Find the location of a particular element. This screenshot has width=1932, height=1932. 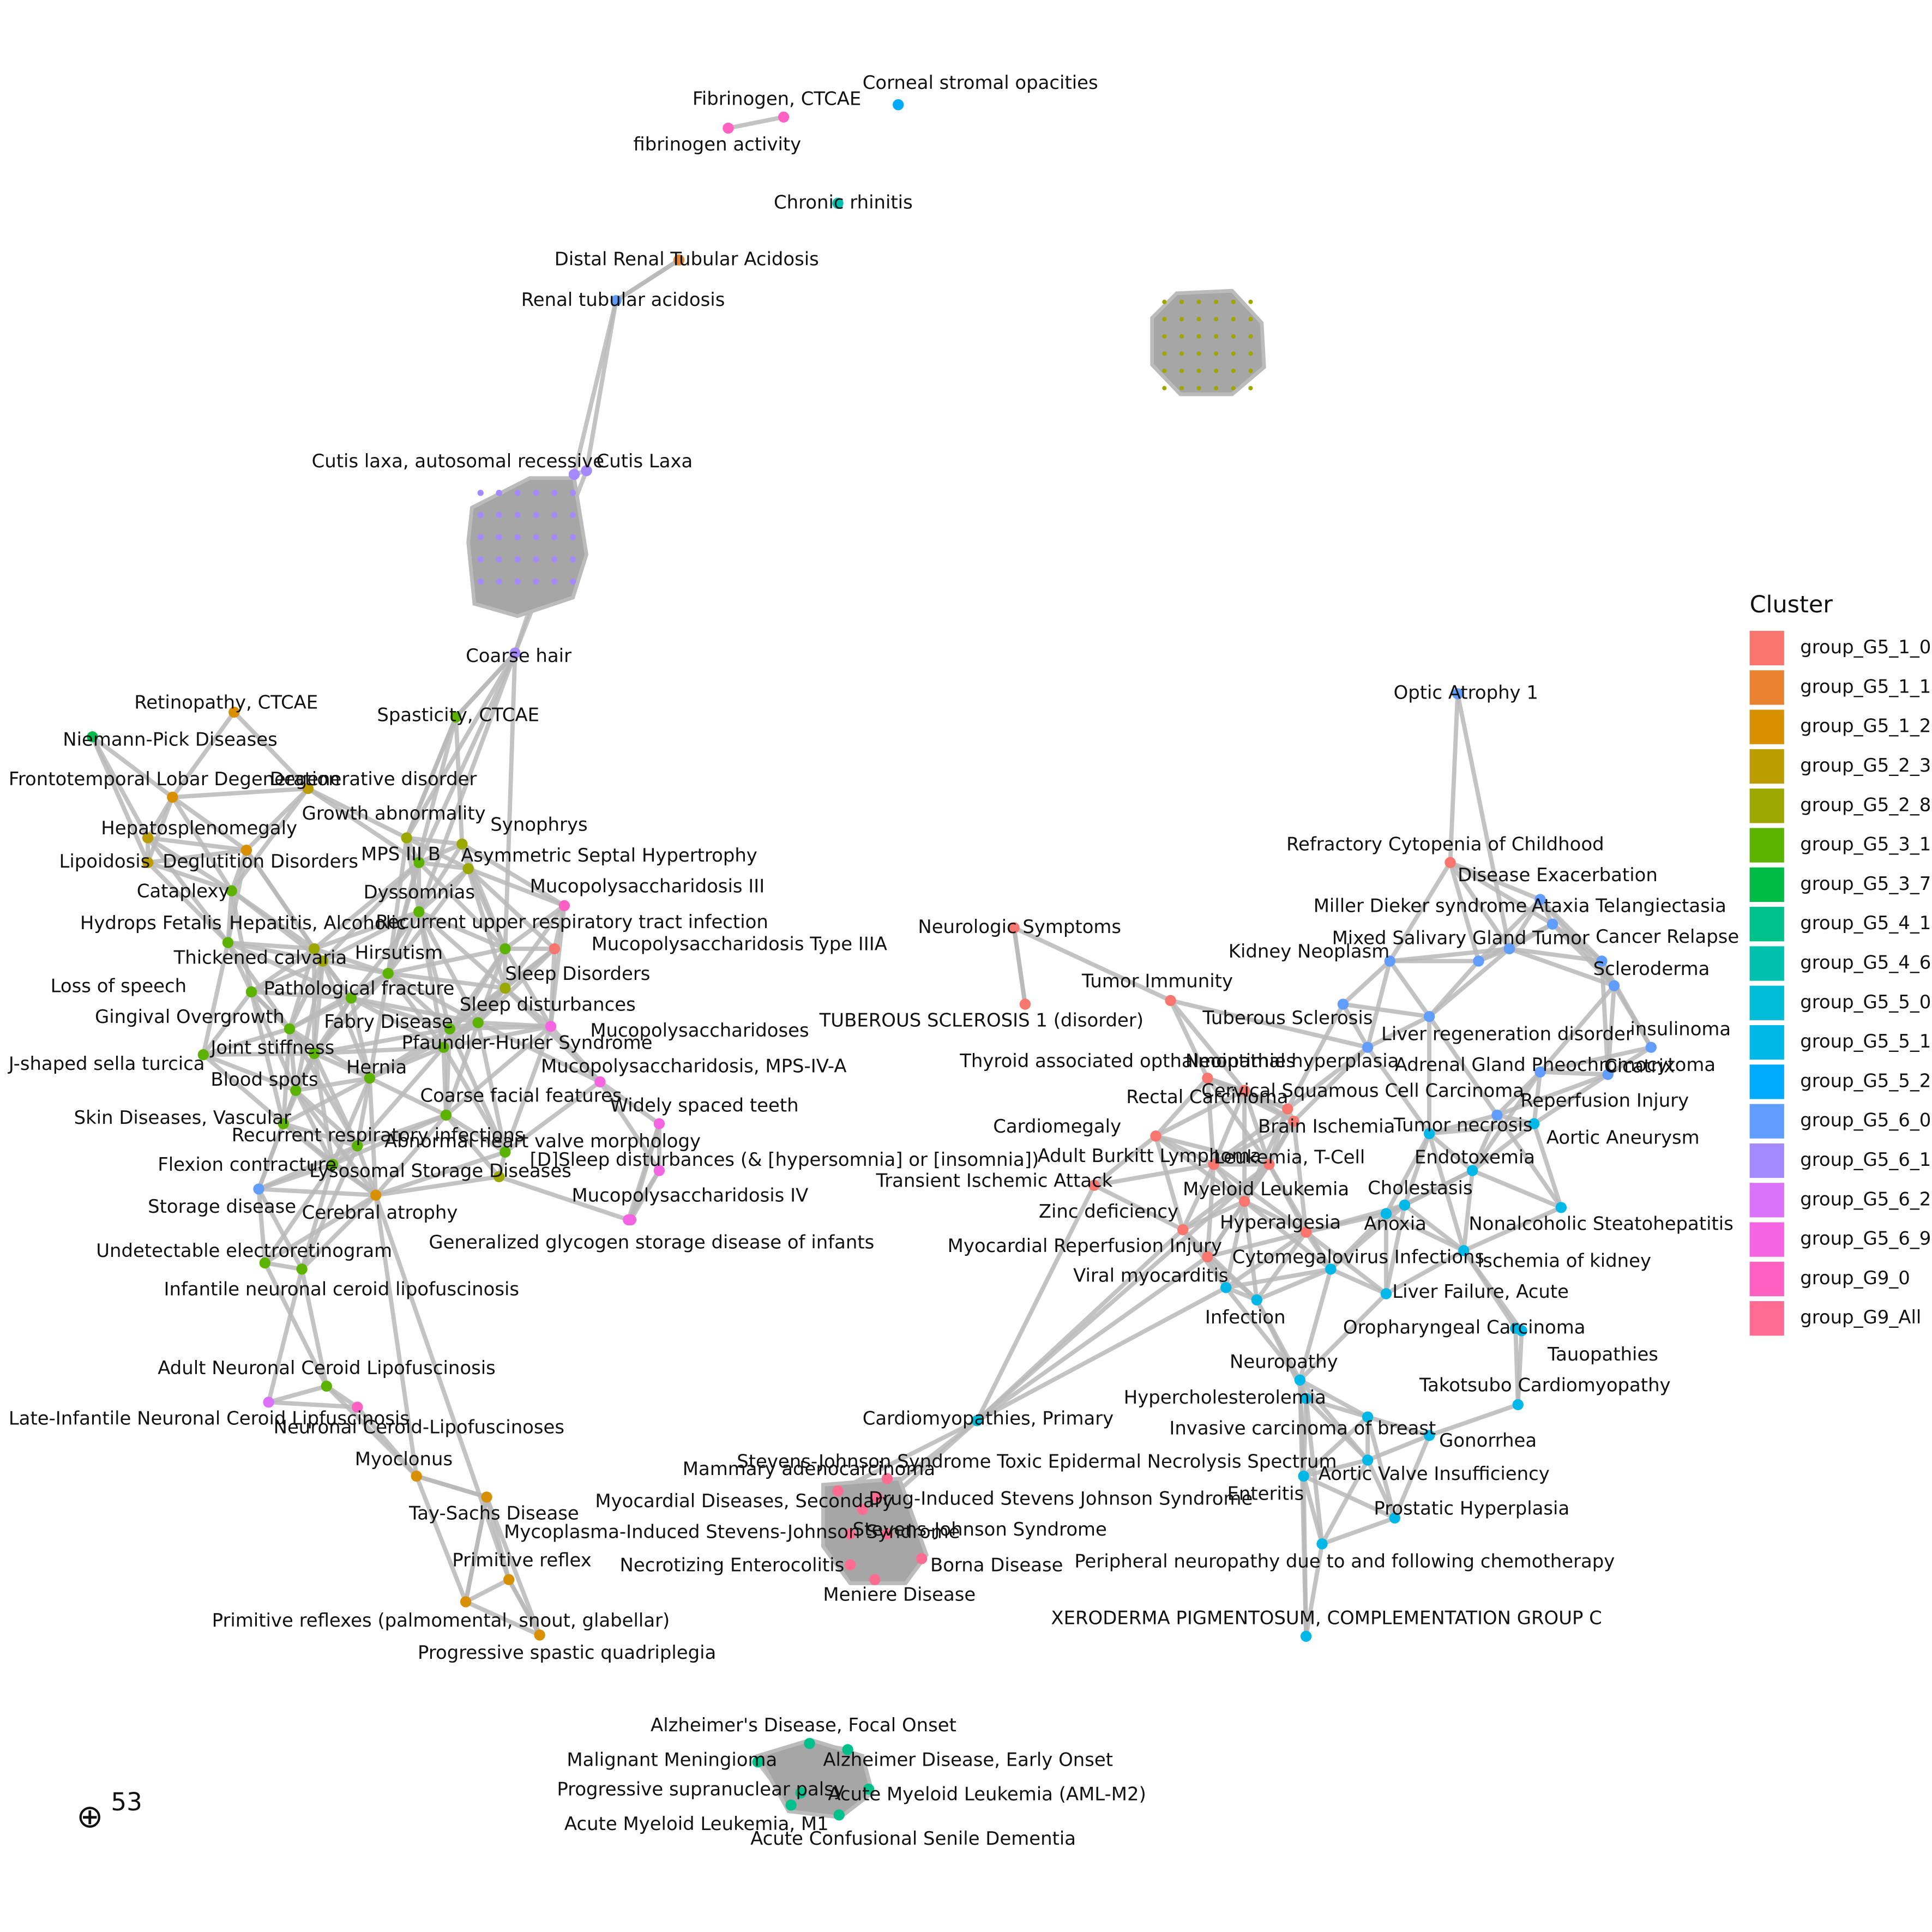

node-label: Synophrys is located at coordinates (538, 824).